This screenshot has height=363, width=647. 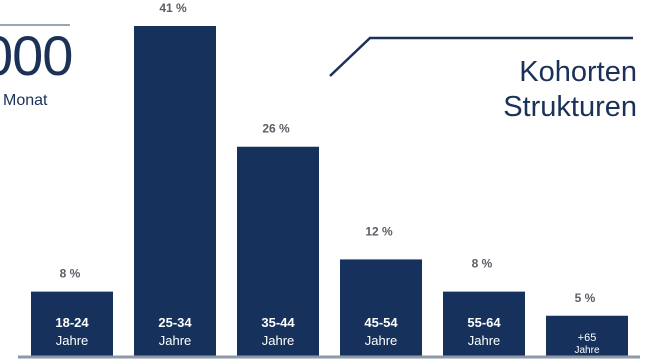 I want to click on category-label: 18-24, so click(x=72, y=322).